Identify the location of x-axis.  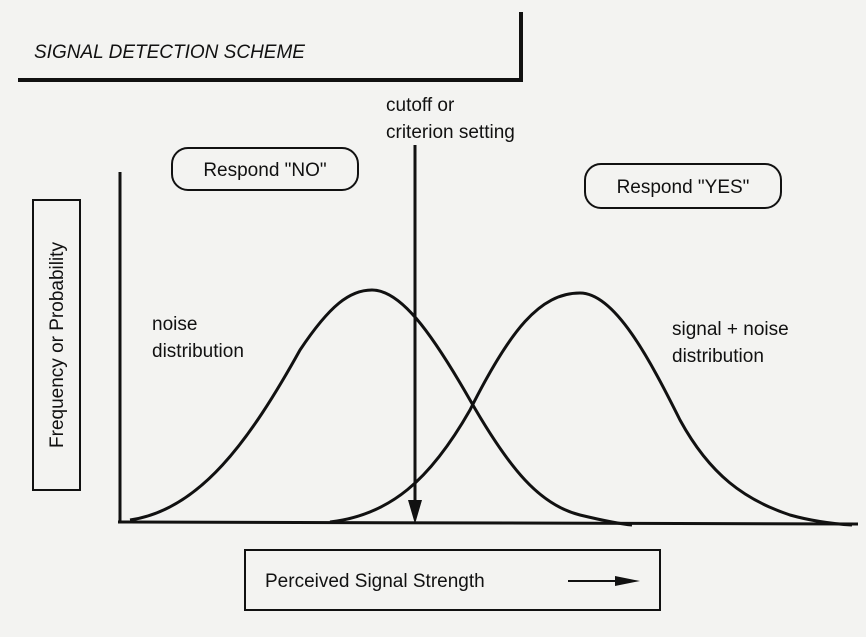
(488, 523).